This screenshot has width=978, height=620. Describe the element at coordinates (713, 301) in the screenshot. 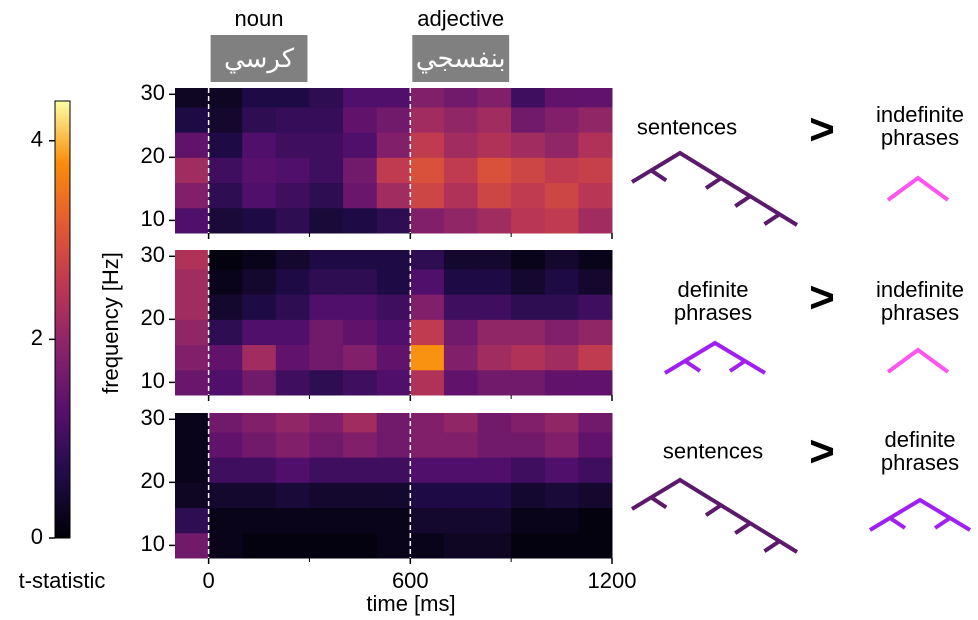

I see `condition-label: definite phrases` at that location.